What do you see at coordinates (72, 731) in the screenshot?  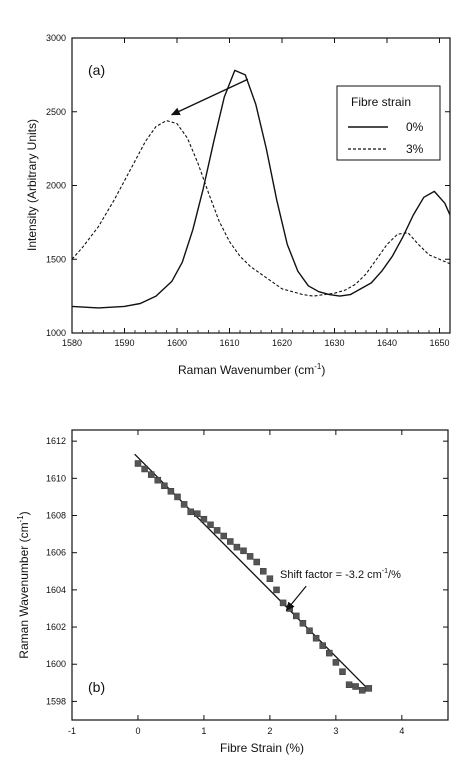 I see `x-tick-label-b: -1` at bounding box center [72, 731].